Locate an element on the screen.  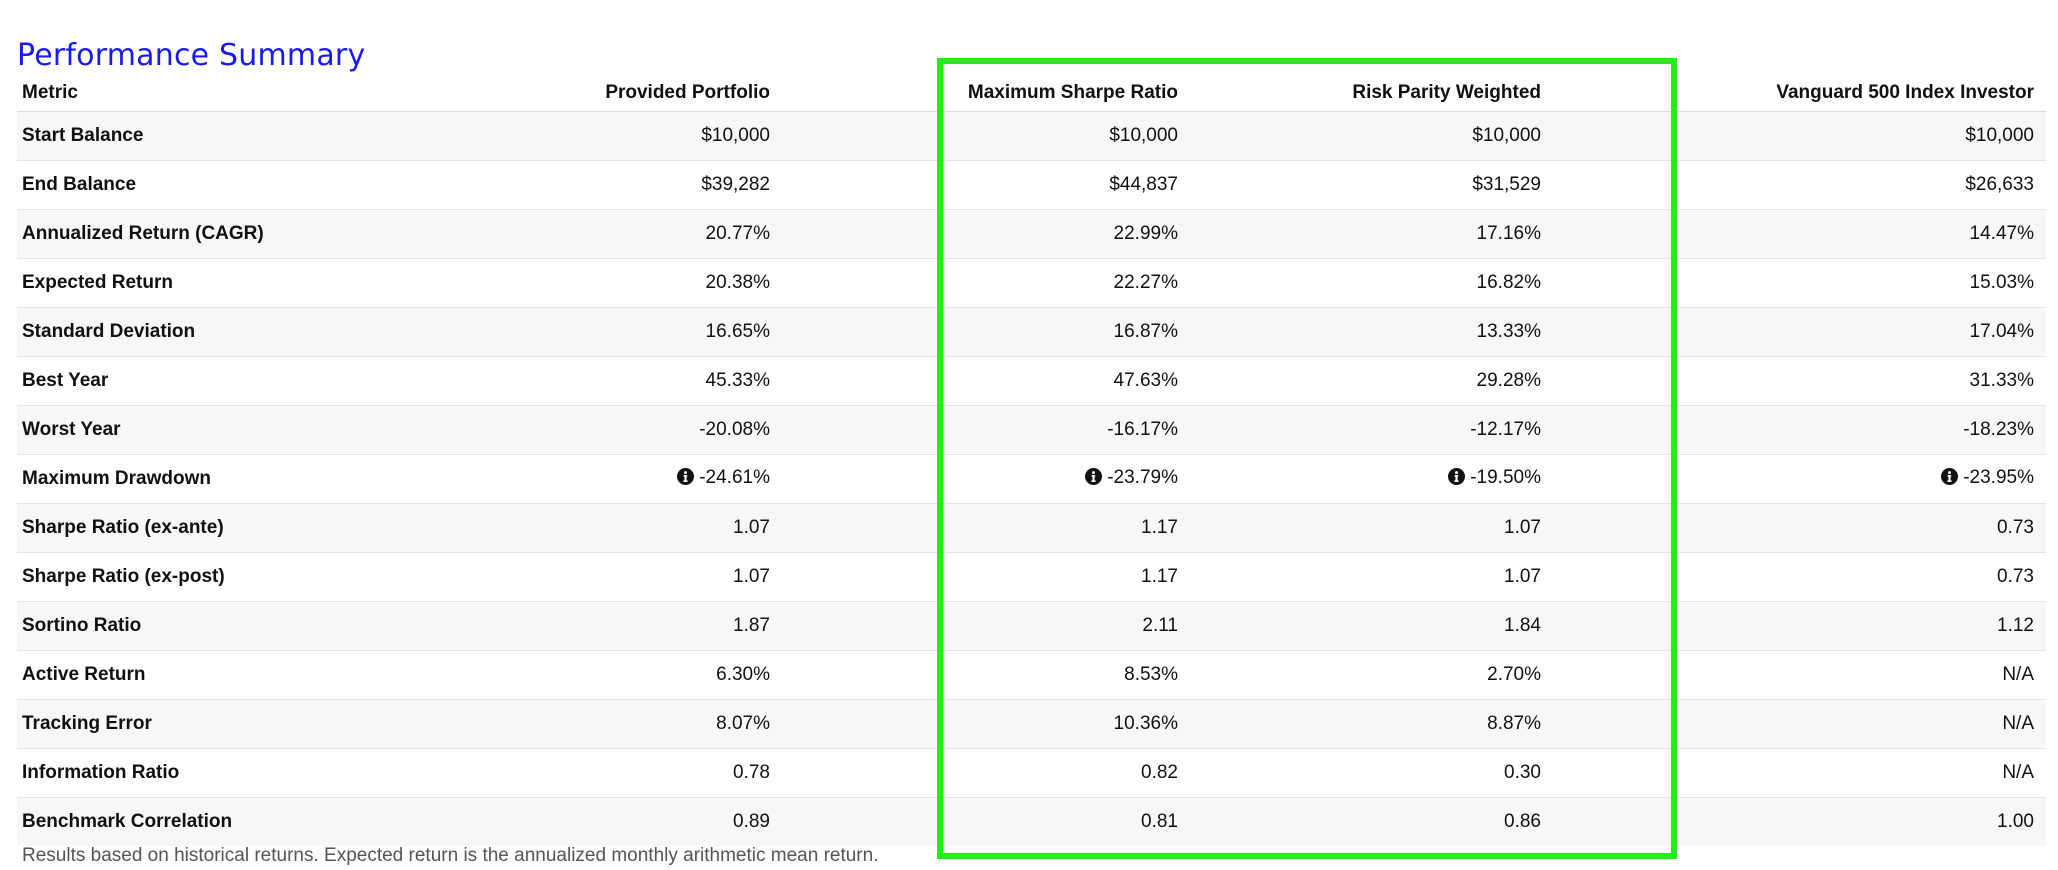
cell-maximum-sharpe-ratio: 22.27% is located at coordinates (986, 283).